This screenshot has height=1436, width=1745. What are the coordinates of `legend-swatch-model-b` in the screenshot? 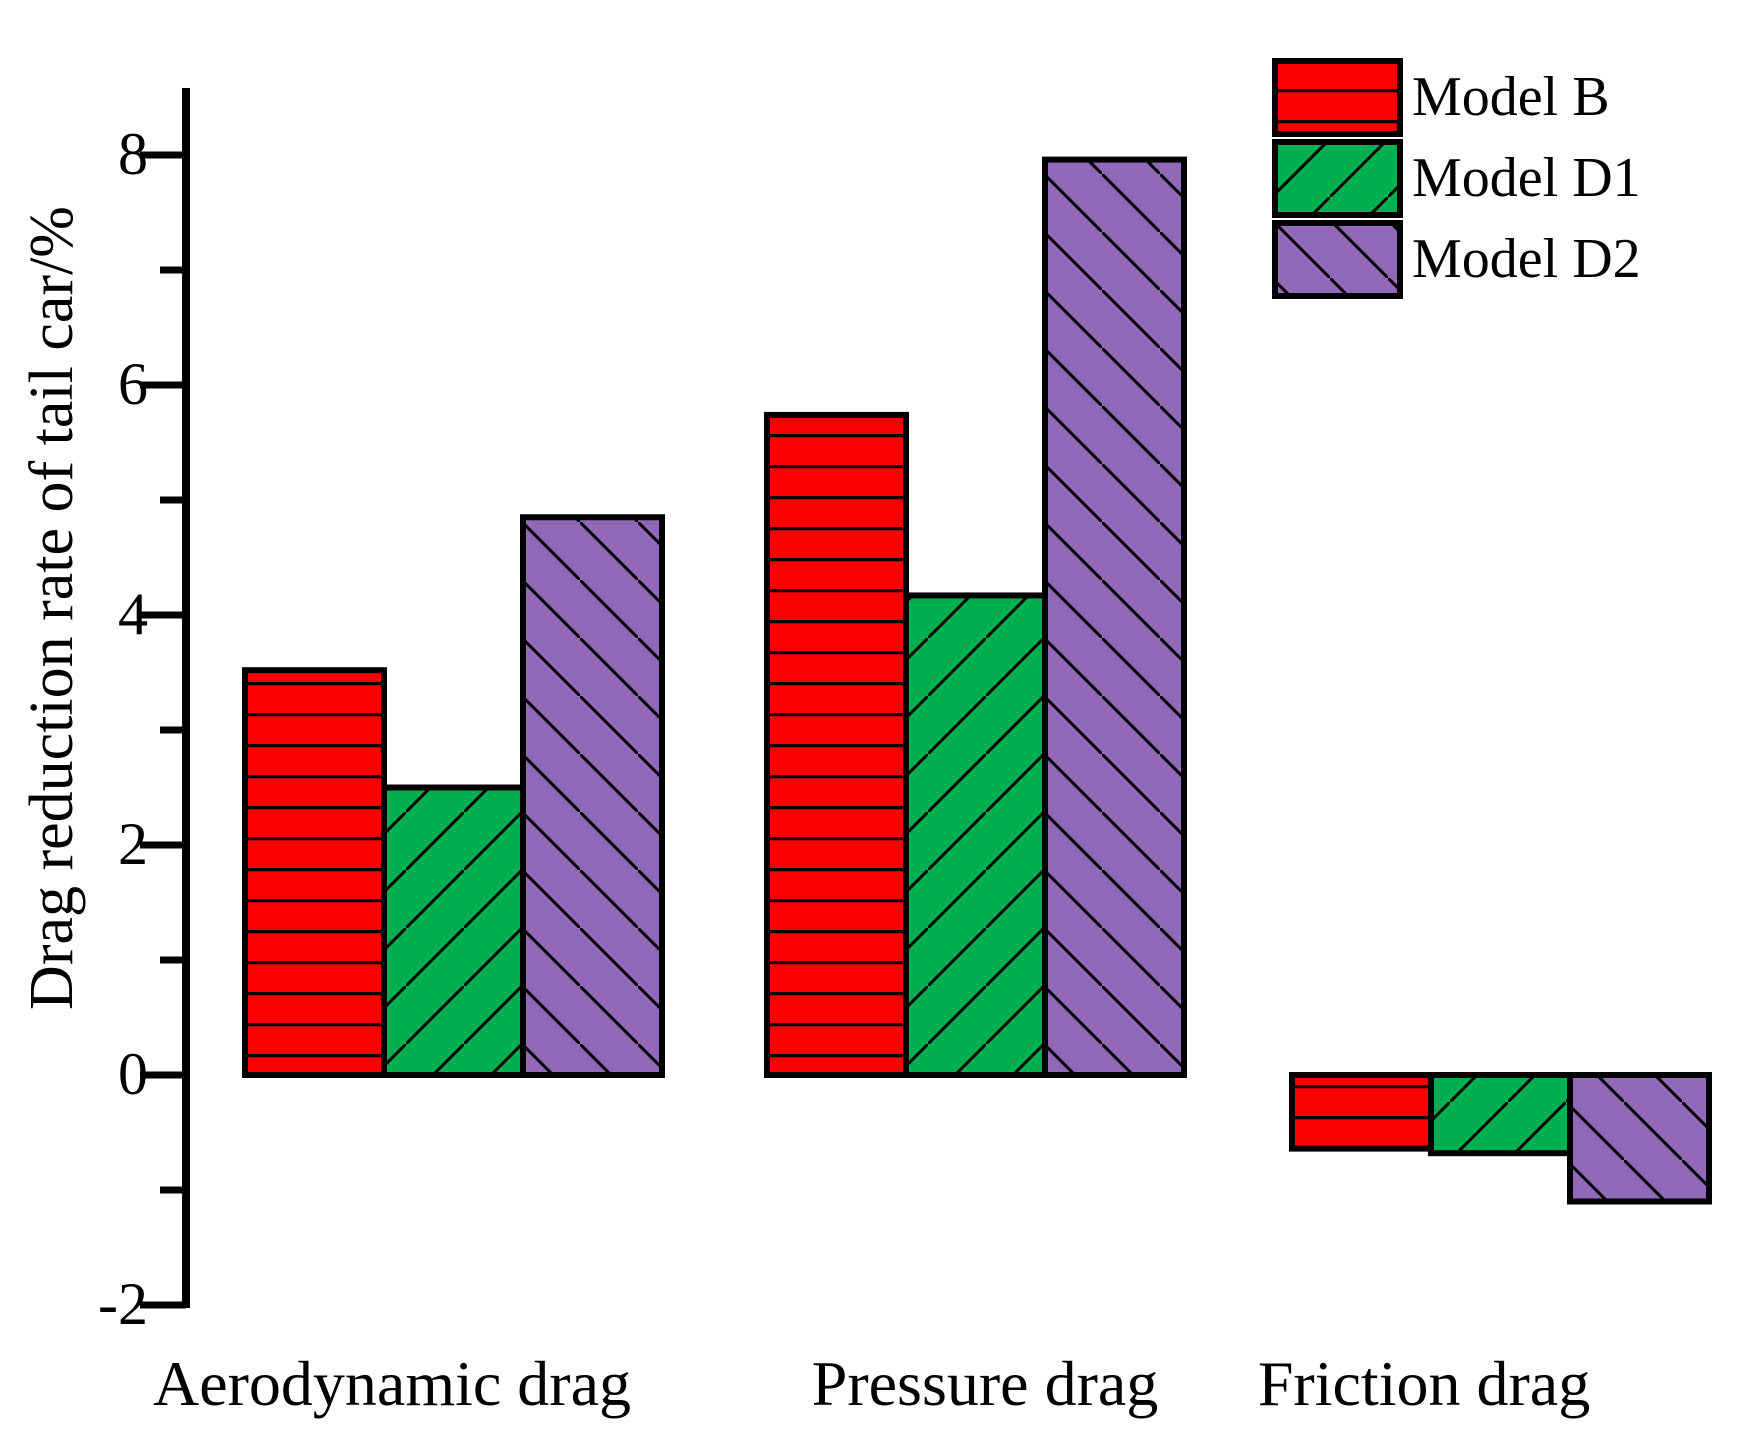 It's located at (1337, 97).